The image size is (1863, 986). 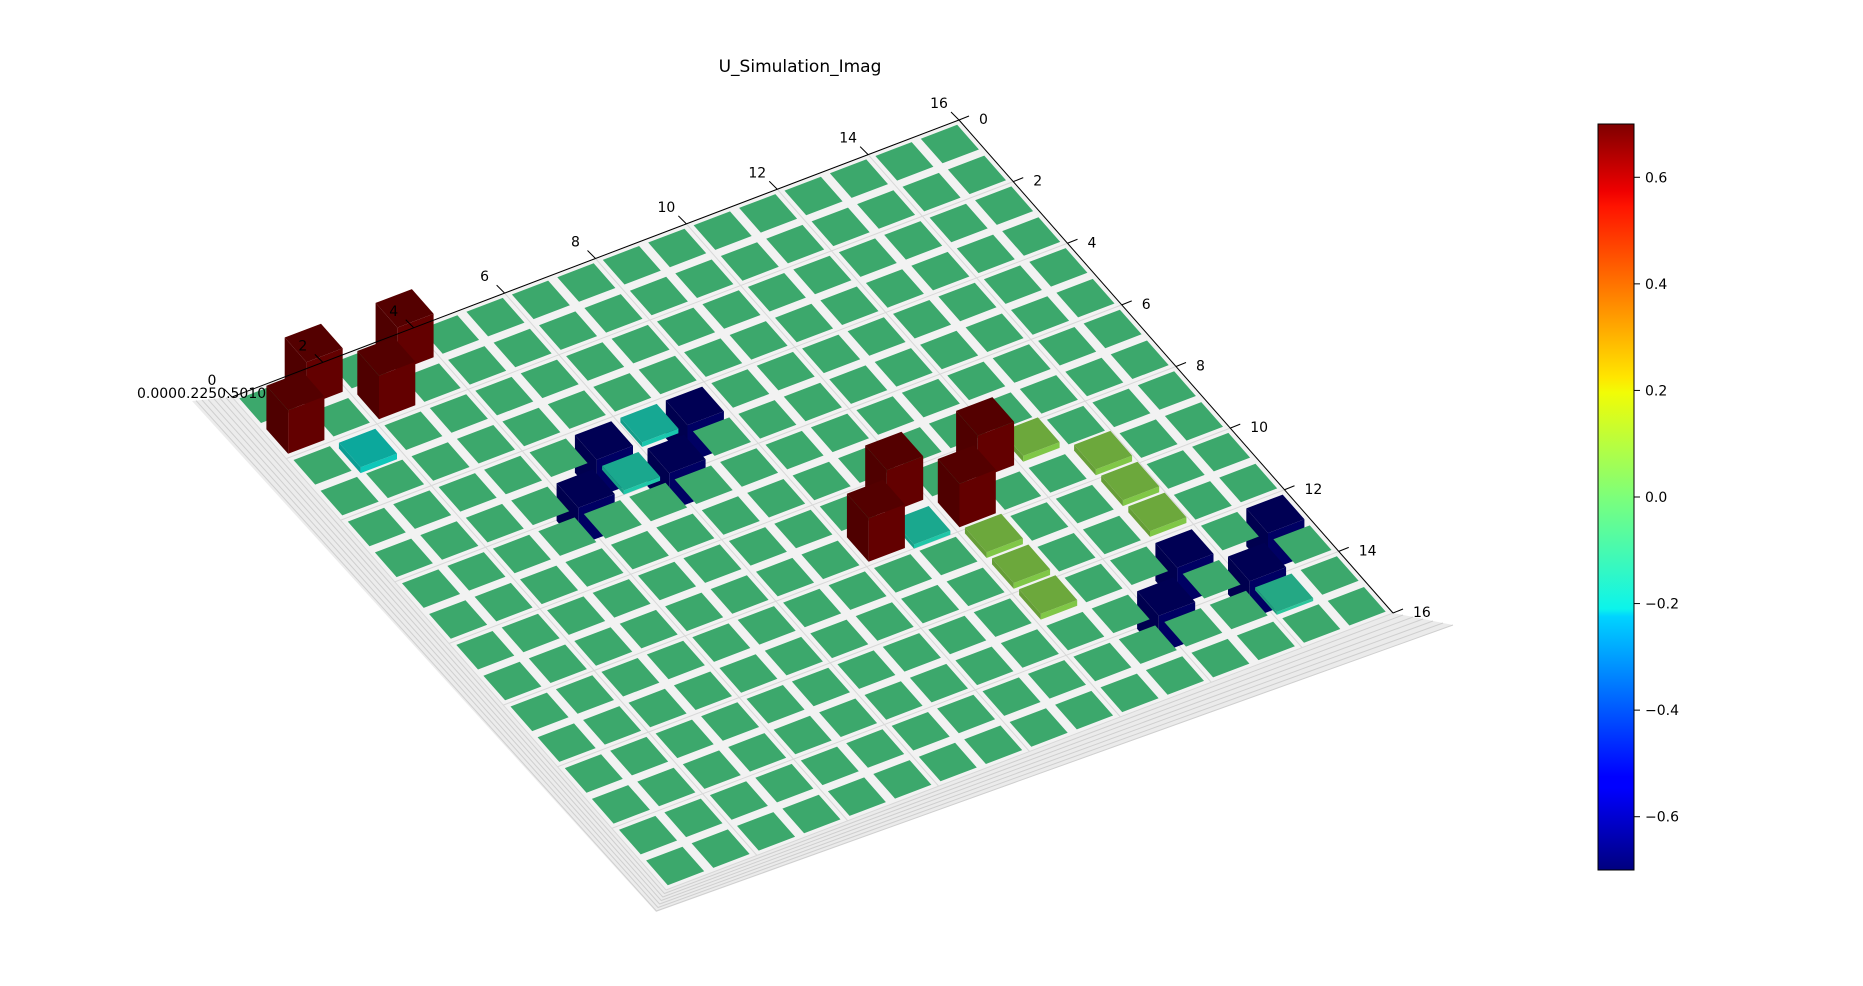 I want to click on grid-line-y, so click(x=975, y=689).